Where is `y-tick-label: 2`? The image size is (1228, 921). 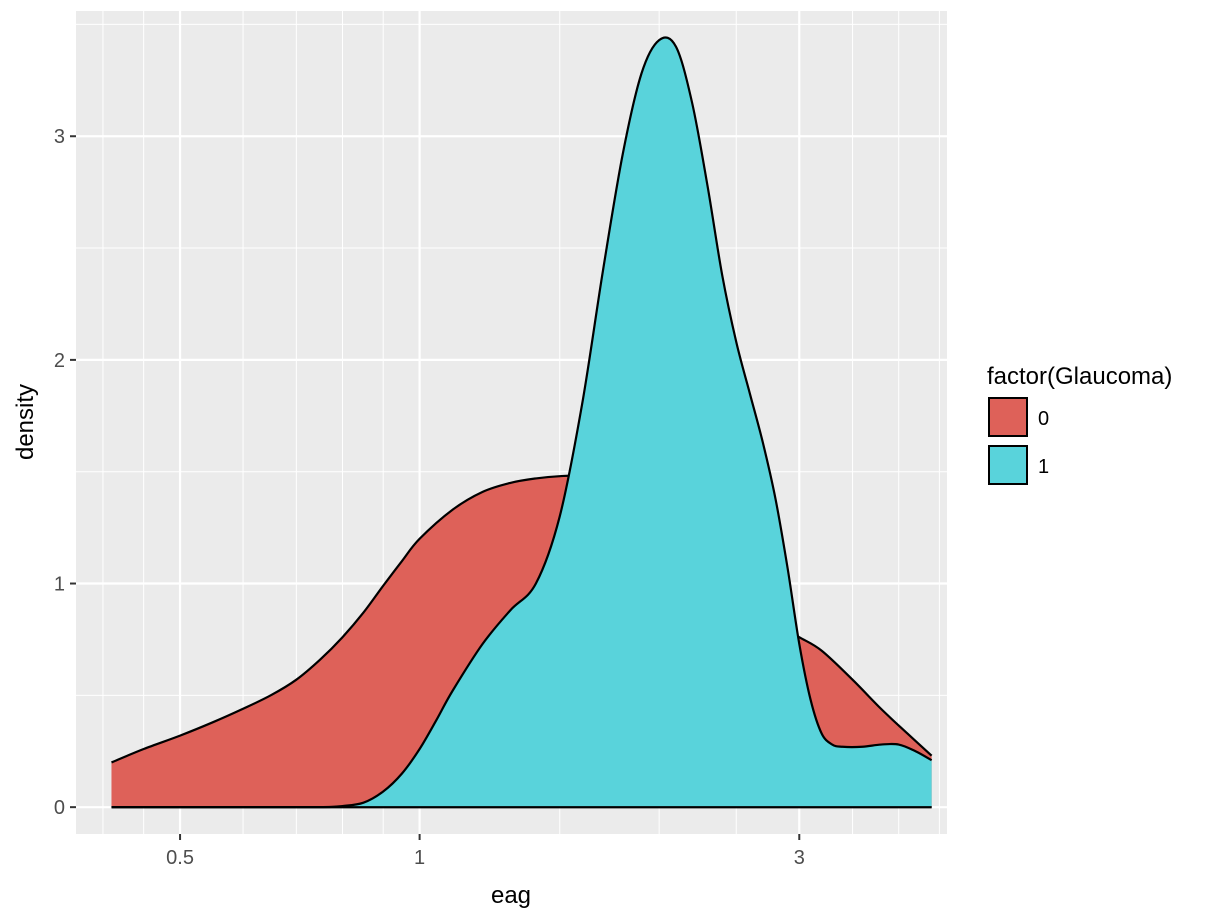
y-tick-label: 2 is located at coordinates (59, 361).